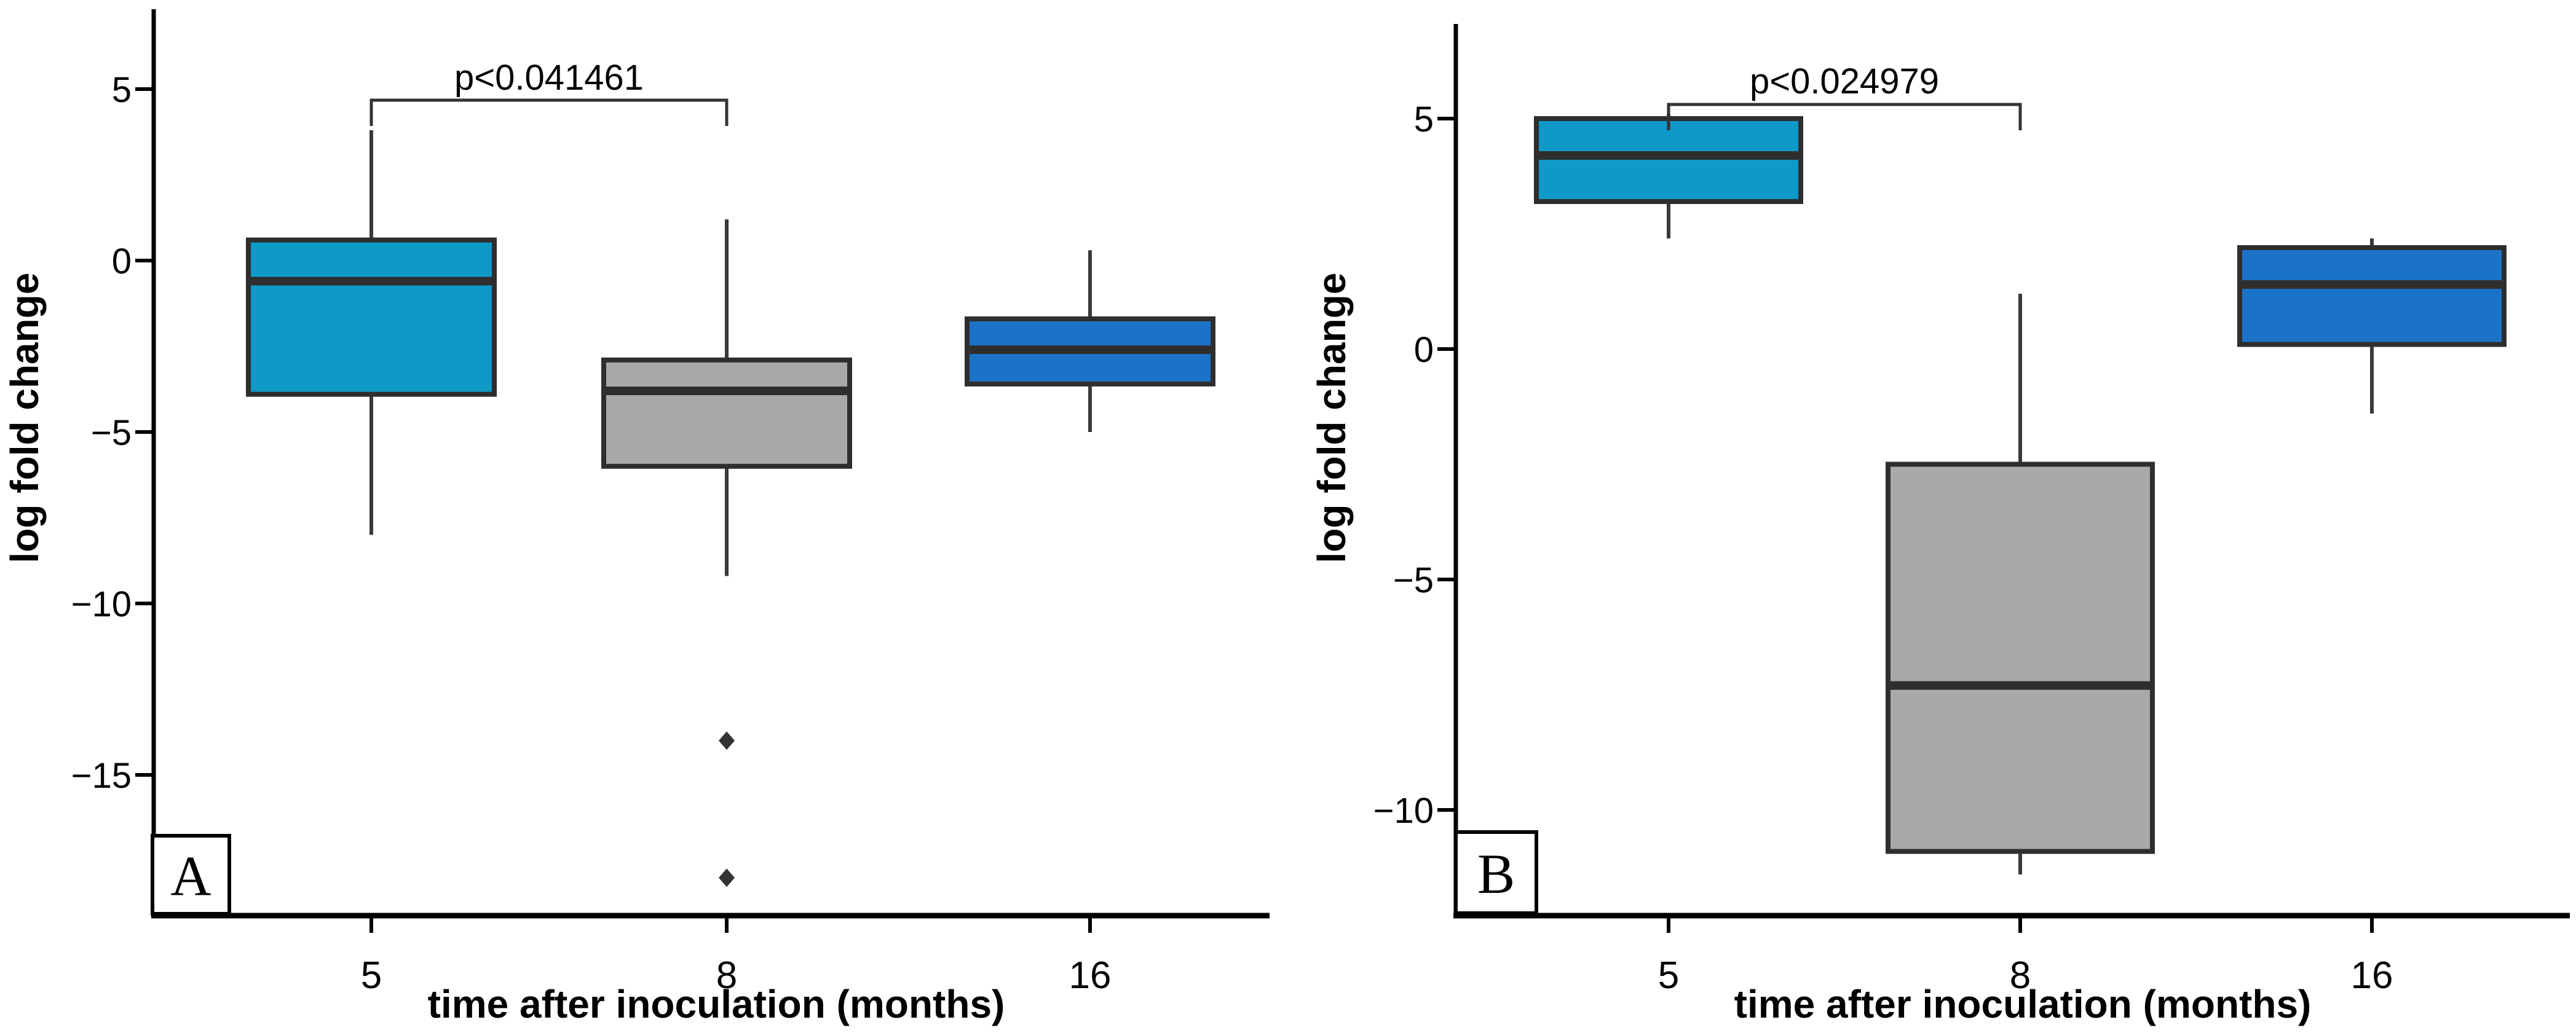 This screenshot has width=2576, height=1033. I want to click on p-value-label: p<0.041461, so click(549, 78).